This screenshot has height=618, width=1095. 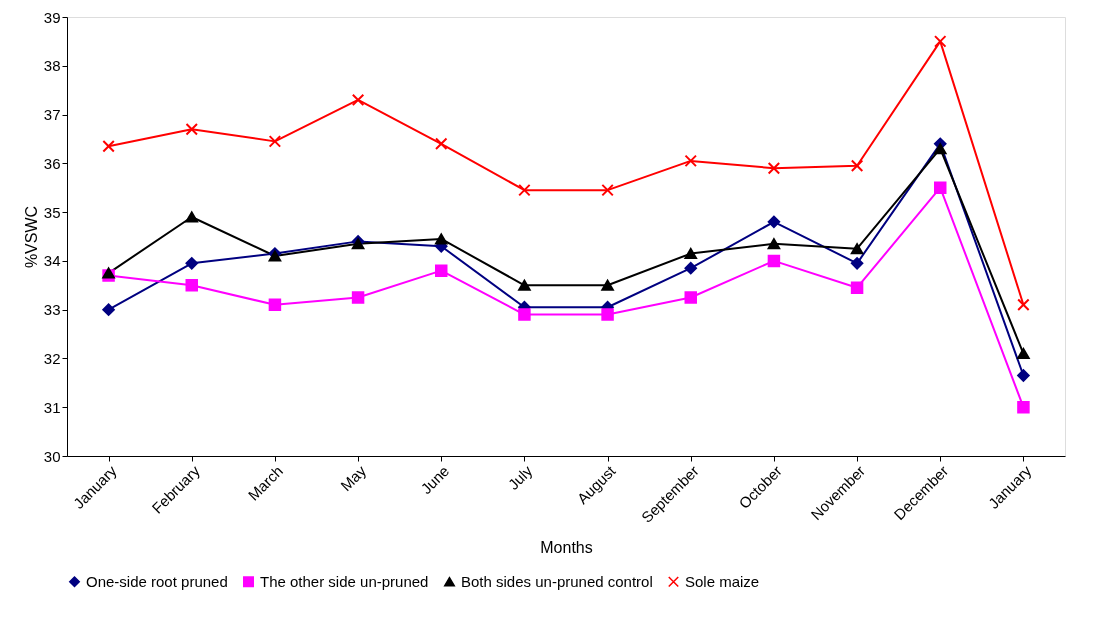 What do you see at coordinates (52, 261) in the screenshot?
I see `y-tick-label: 34` at bounding box center [52, 261].